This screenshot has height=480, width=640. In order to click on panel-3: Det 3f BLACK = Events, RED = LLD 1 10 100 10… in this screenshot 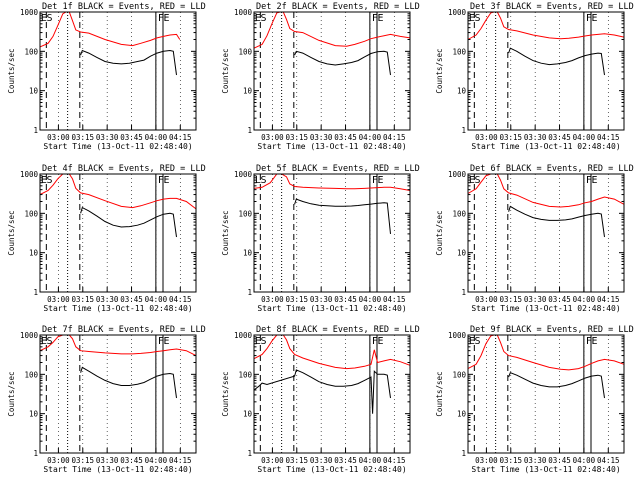, I will do `click(534, 76)`.